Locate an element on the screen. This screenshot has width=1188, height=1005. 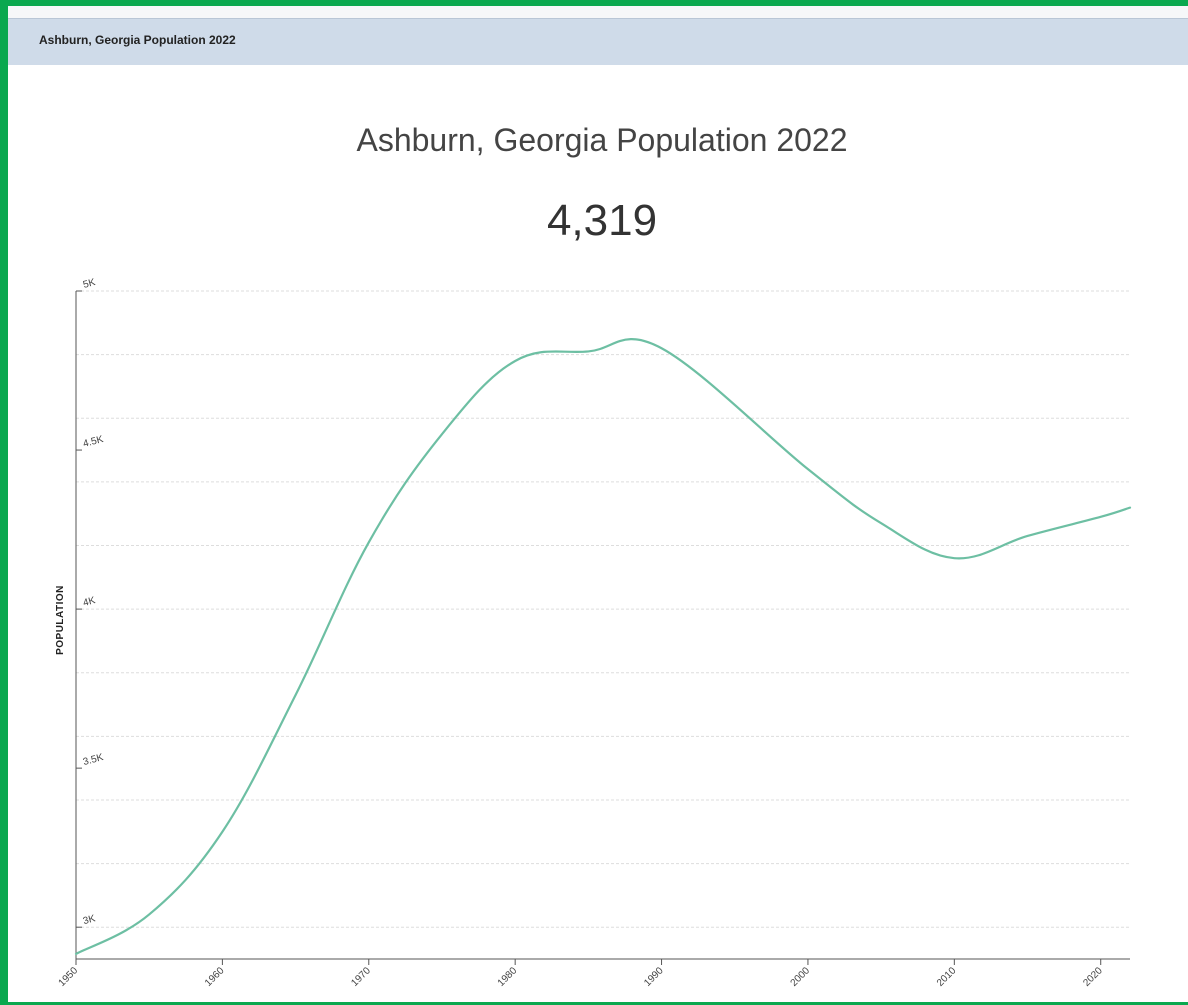
x-tick-label: 1950 is located at coordinates (69, 977).